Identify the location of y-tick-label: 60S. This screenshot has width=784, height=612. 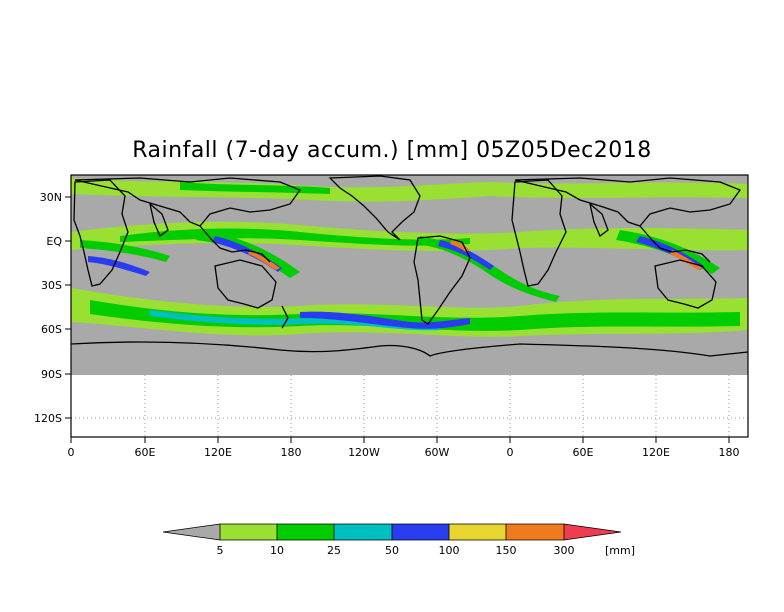
(51, 329).